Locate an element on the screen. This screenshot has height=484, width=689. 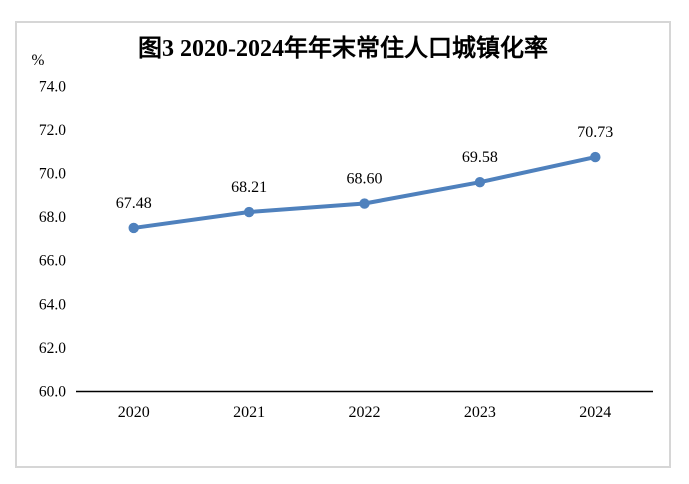
x-tick-label: 2021 is located at coordinates (249, 412).